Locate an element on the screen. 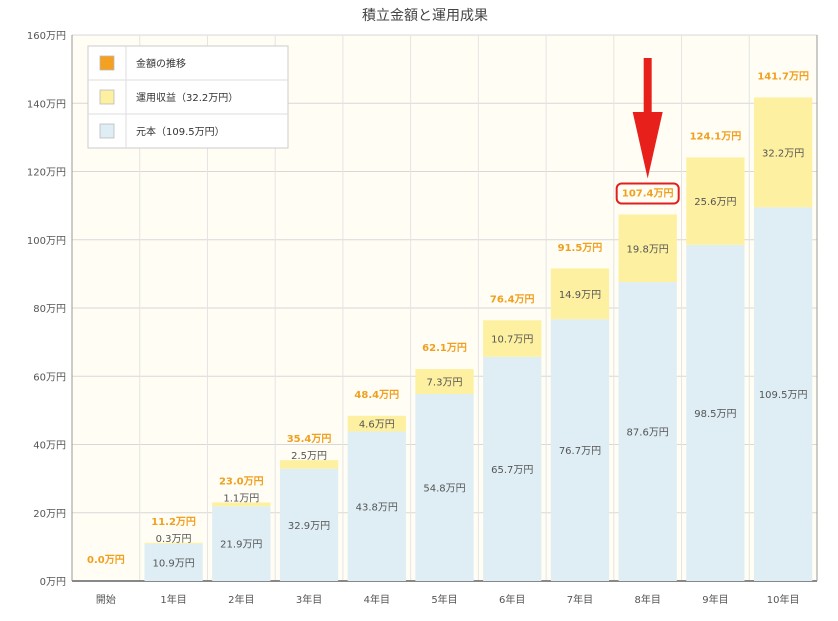  x-tick-label: 3年目 is located at coordinates (309, 599).